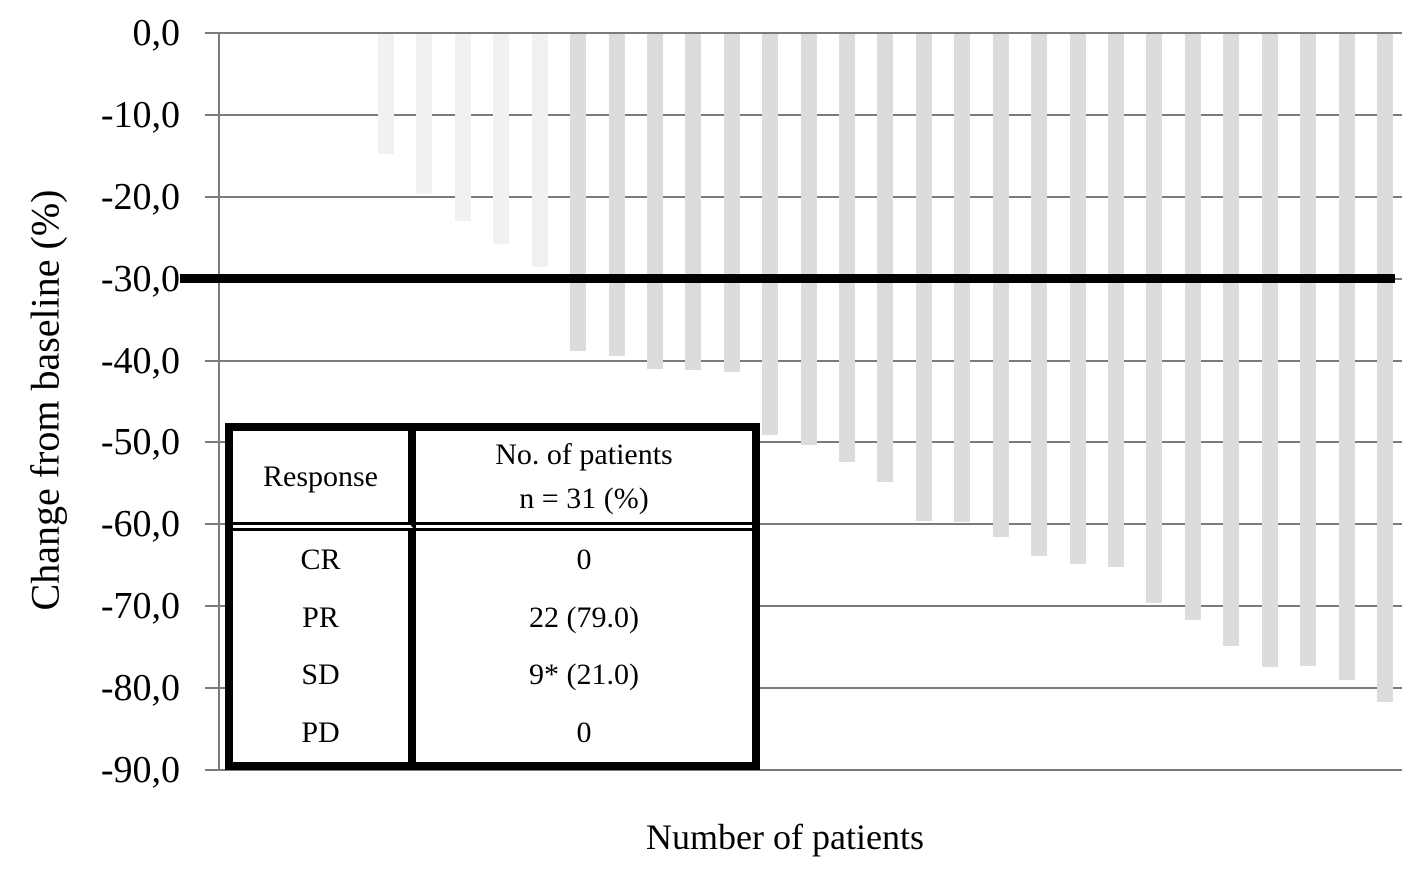 The height and width of the screenshot is (873, 1417). I want to click on y-tick-label-0: 0,0, so click(156, 33).